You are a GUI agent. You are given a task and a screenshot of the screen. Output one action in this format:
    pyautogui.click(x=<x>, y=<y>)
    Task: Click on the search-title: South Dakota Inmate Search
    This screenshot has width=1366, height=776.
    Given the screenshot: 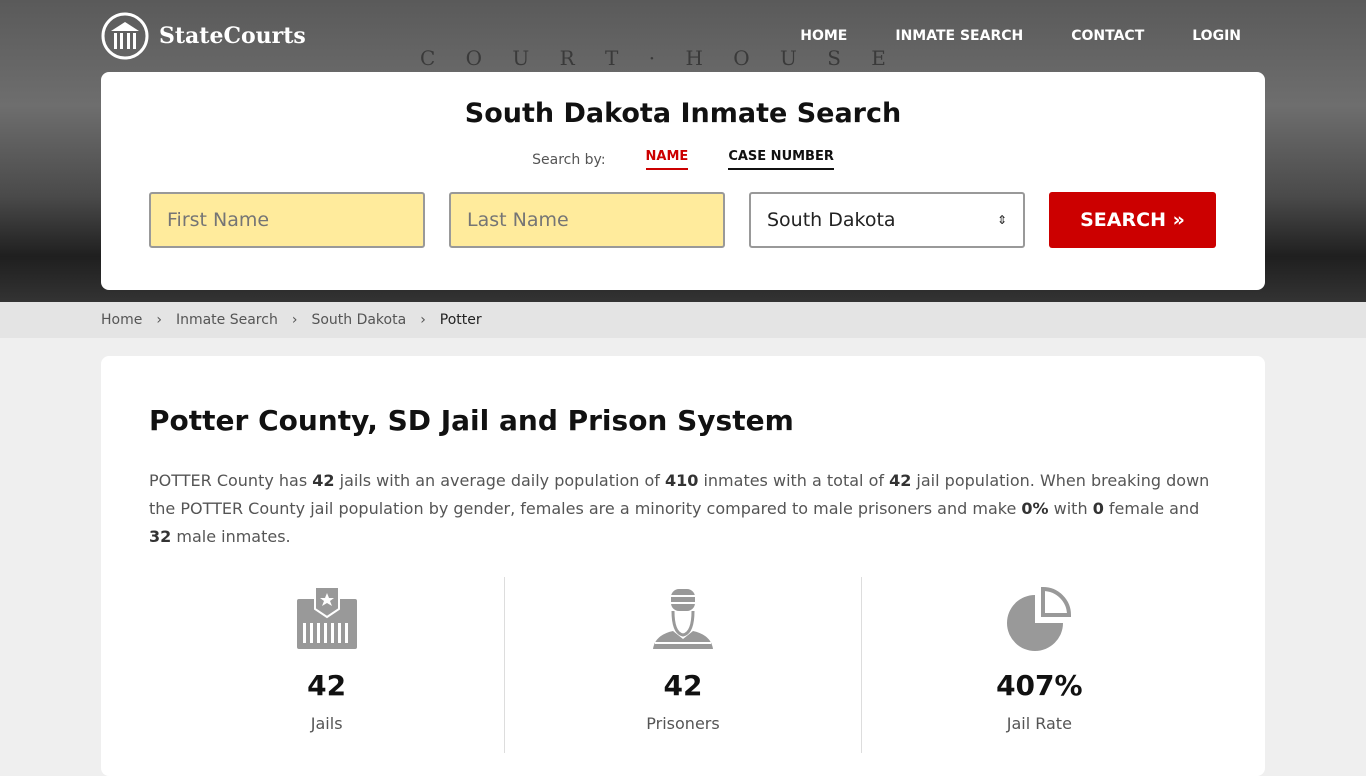 What is the action you would take?
    pyautogui.click(x=683, y=113)
    